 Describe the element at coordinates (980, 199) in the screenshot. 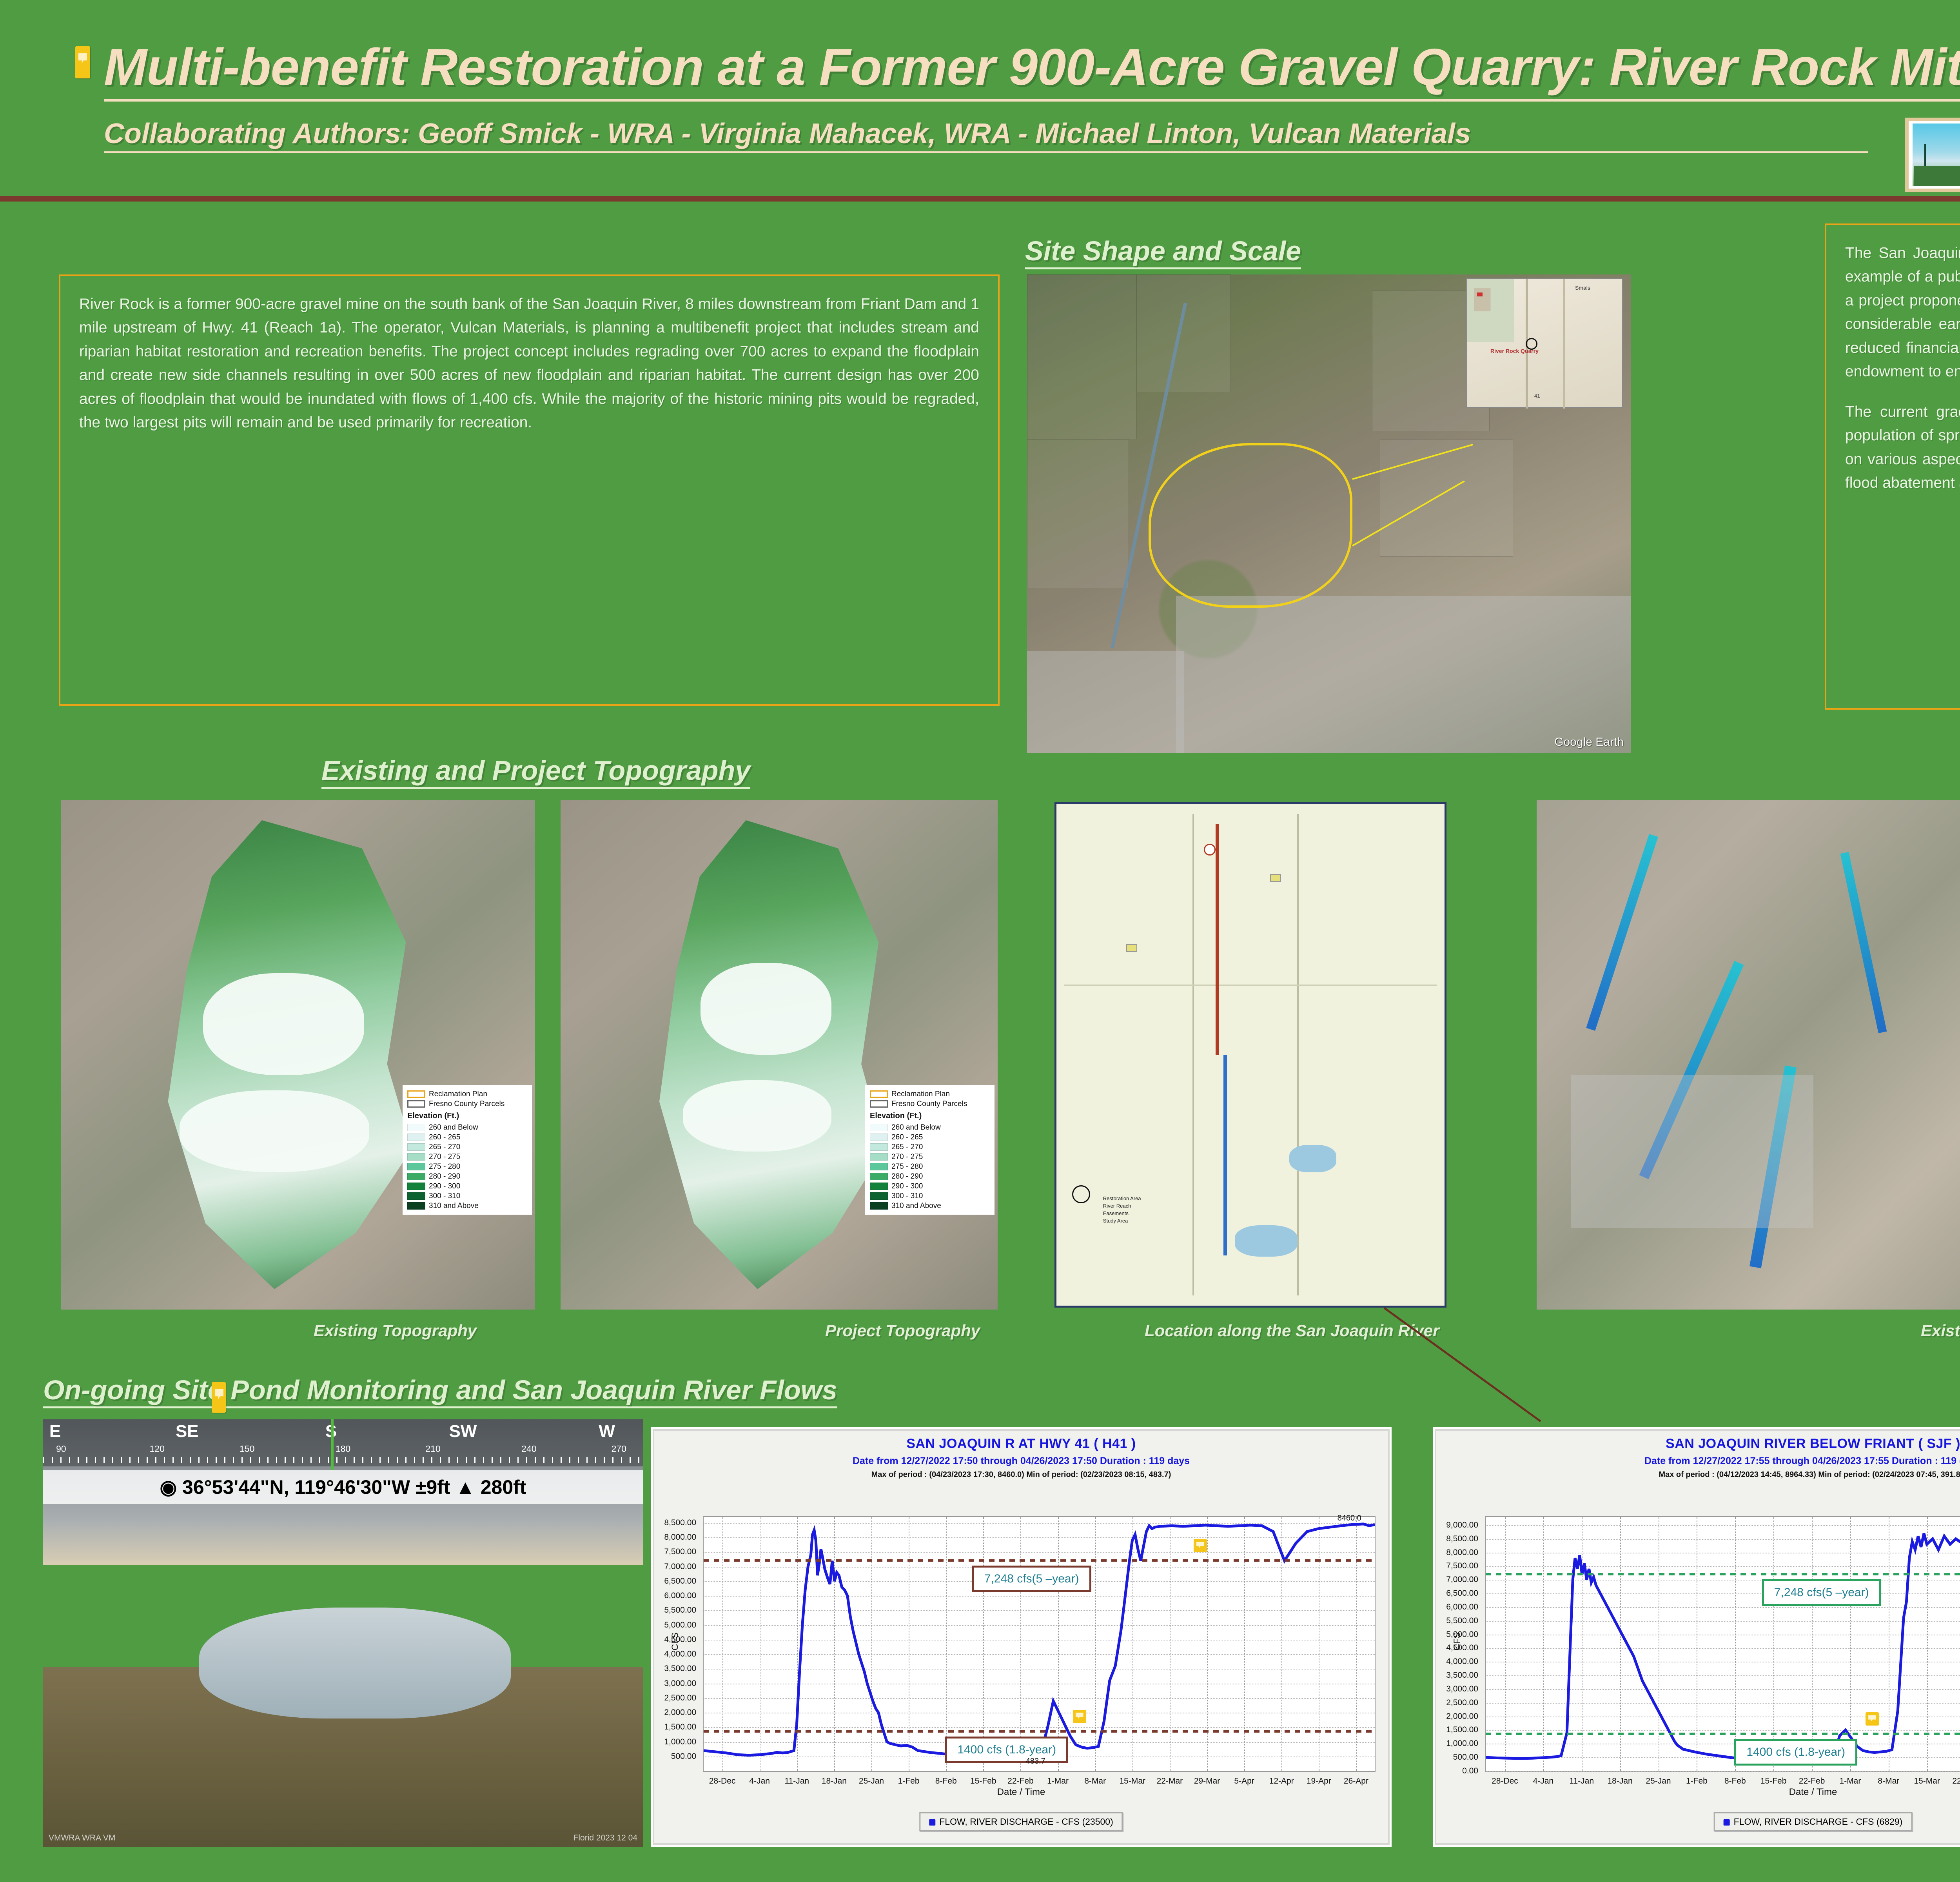

I see `header-divider` at that location.